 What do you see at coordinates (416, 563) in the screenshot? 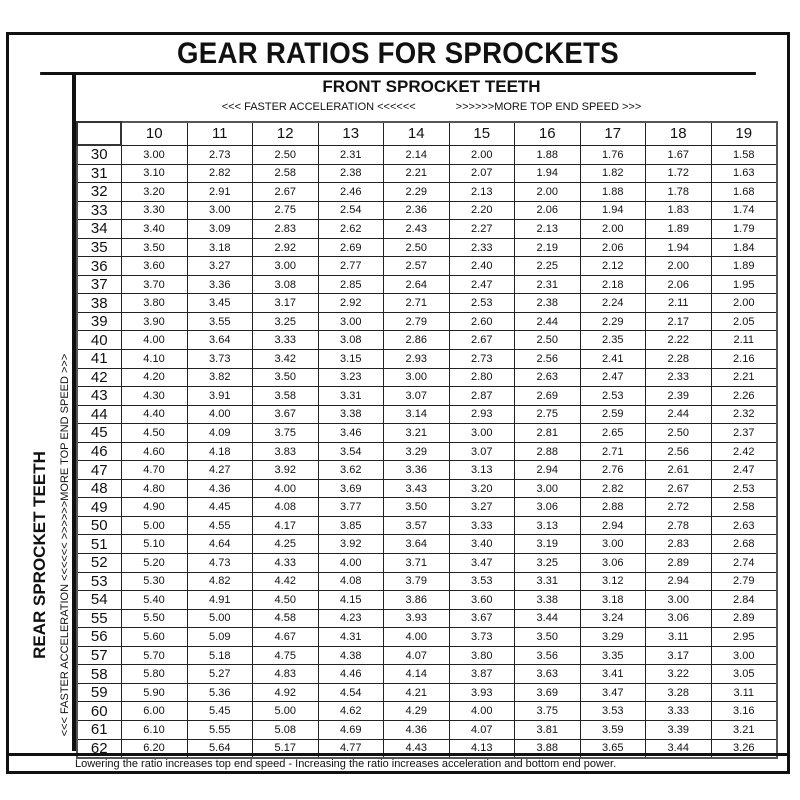
I see `ratio-cell: 3.71` at bounding box center [416, 563].